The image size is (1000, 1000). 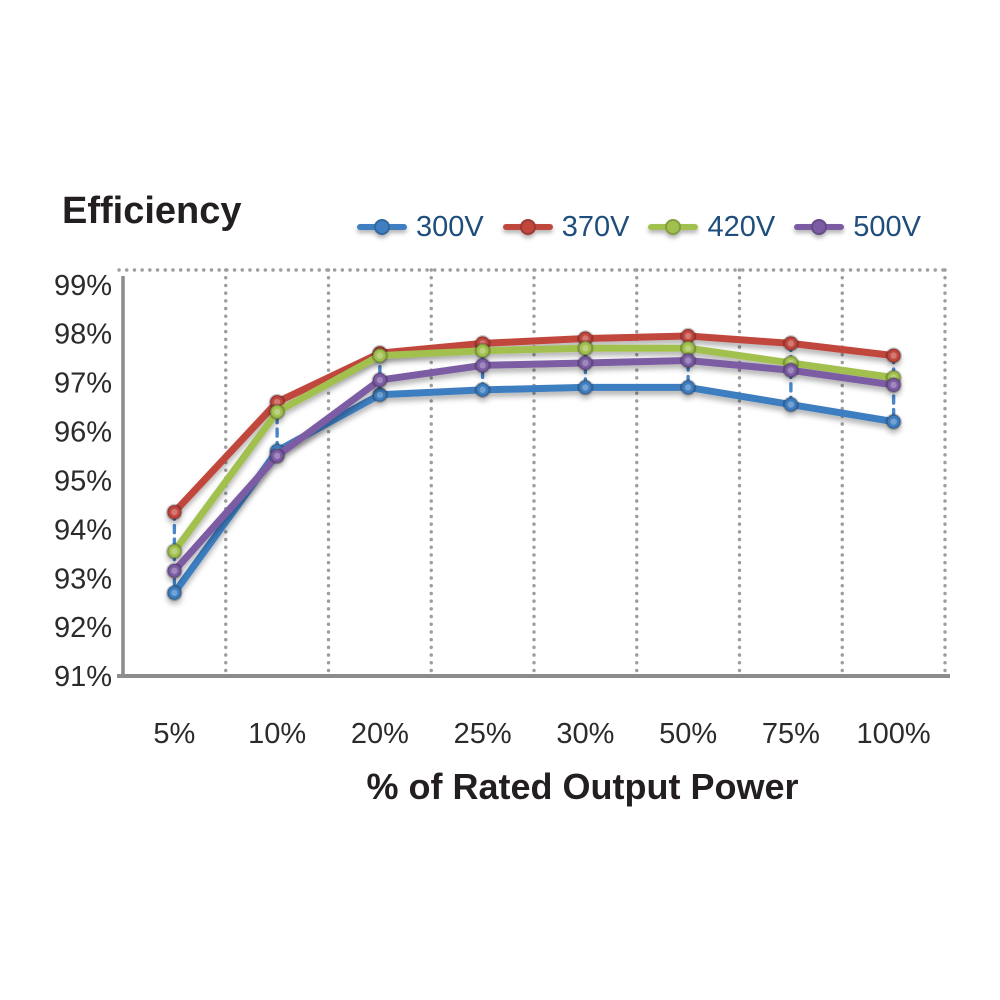 I want to click on marker-center-500V-25%, so click(x=482, y=365).